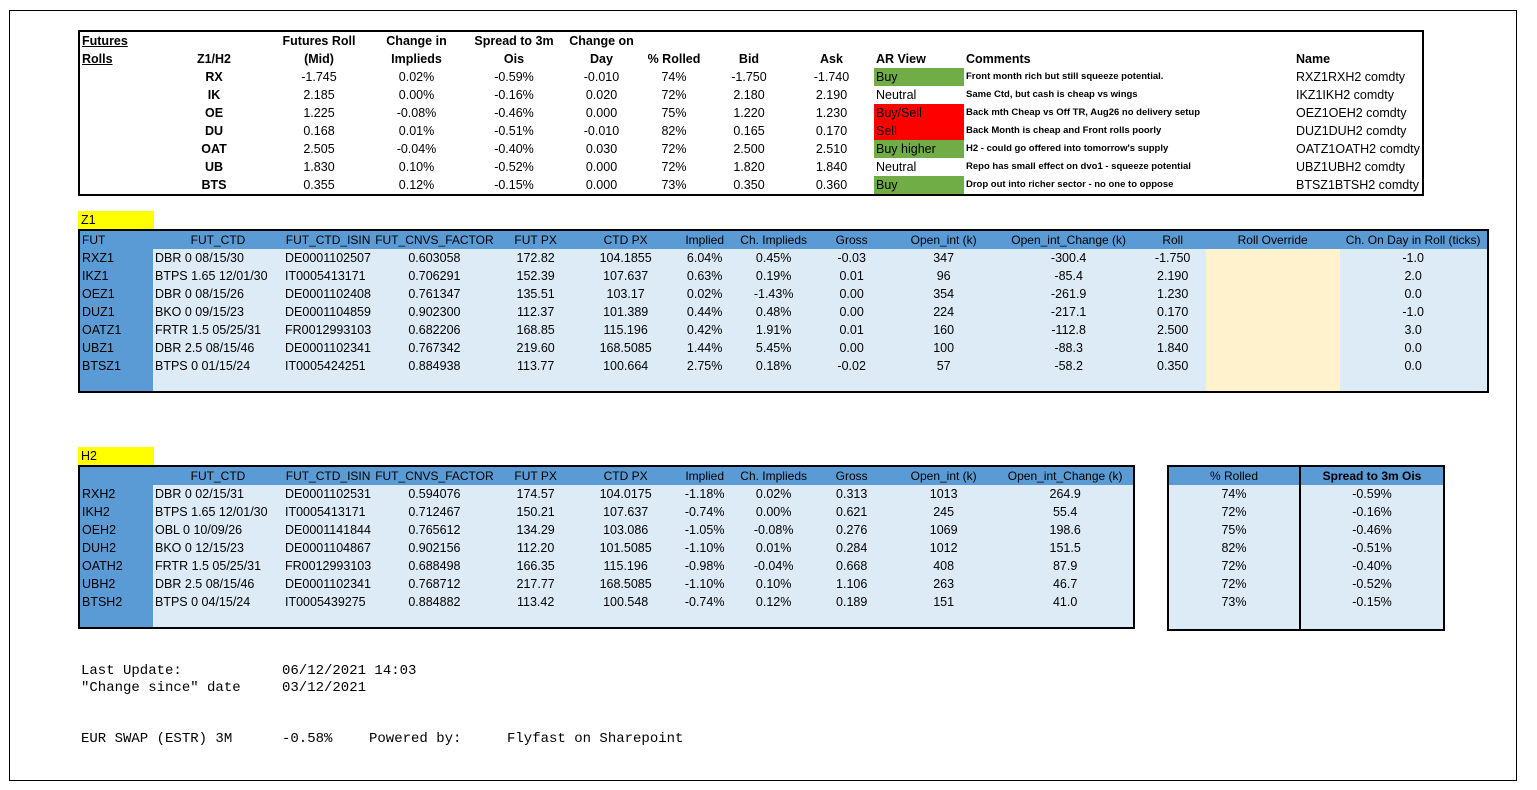  Describe the element at coordinates (625, 239) in the screenshot. I see `z1-col-header: CTD PX` at that location.